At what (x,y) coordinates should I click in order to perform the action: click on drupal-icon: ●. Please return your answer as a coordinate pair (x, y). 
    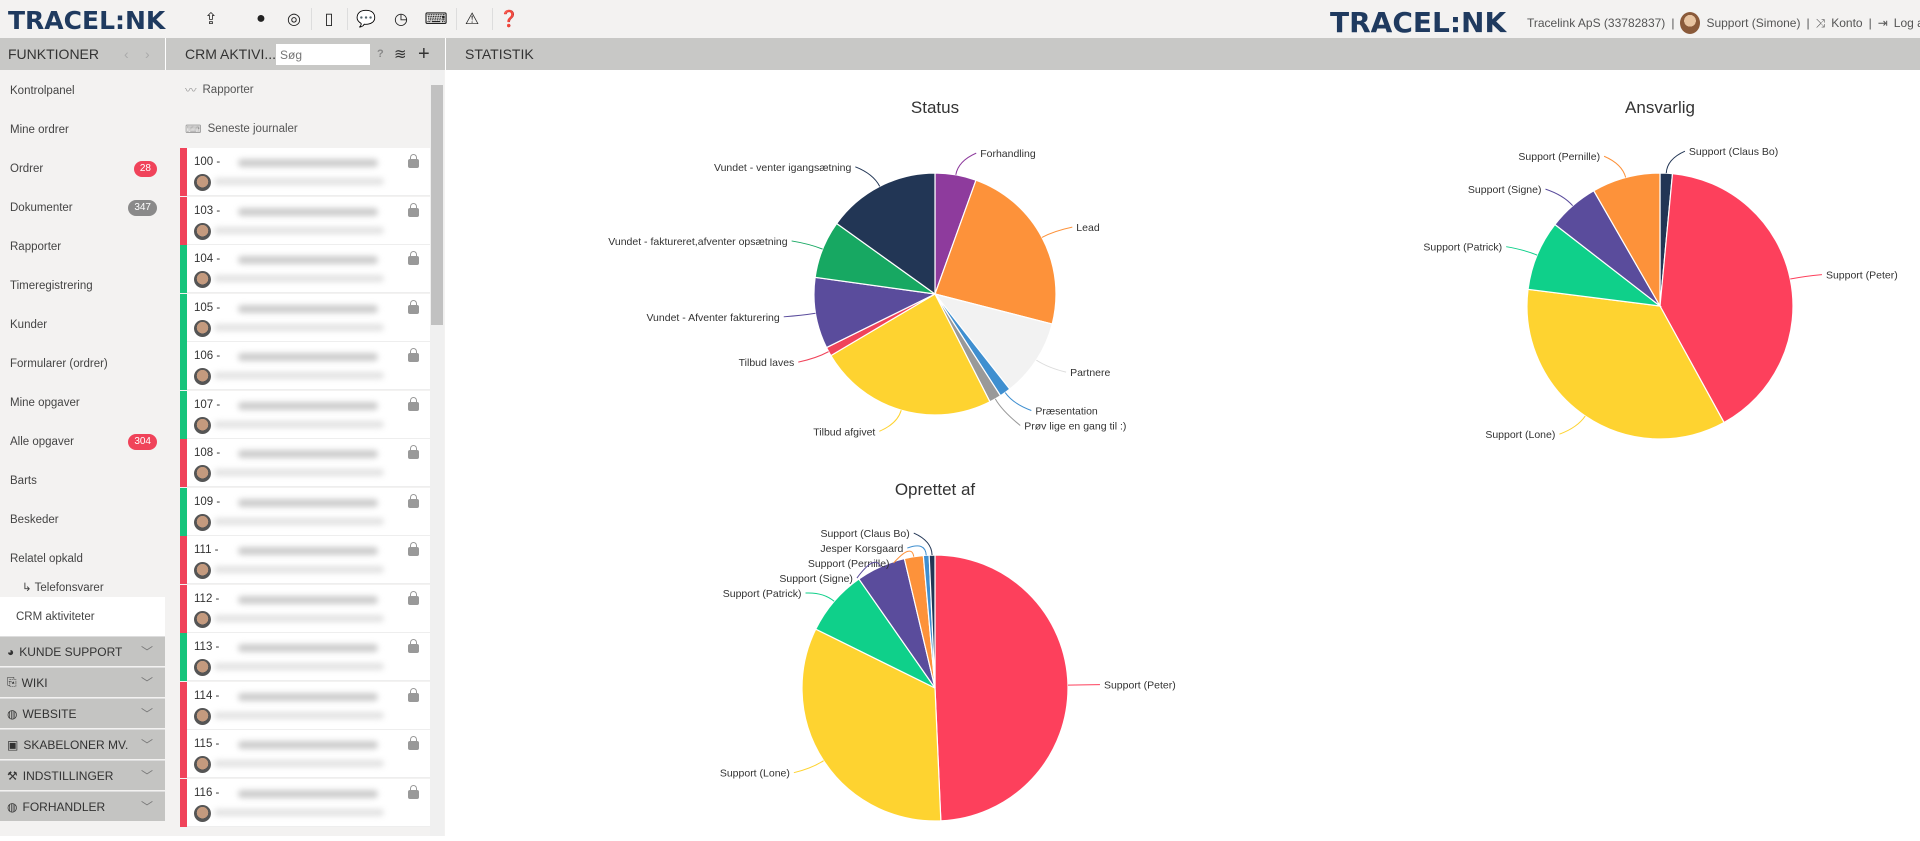
    Looking at the image, I should click on (261, 19).